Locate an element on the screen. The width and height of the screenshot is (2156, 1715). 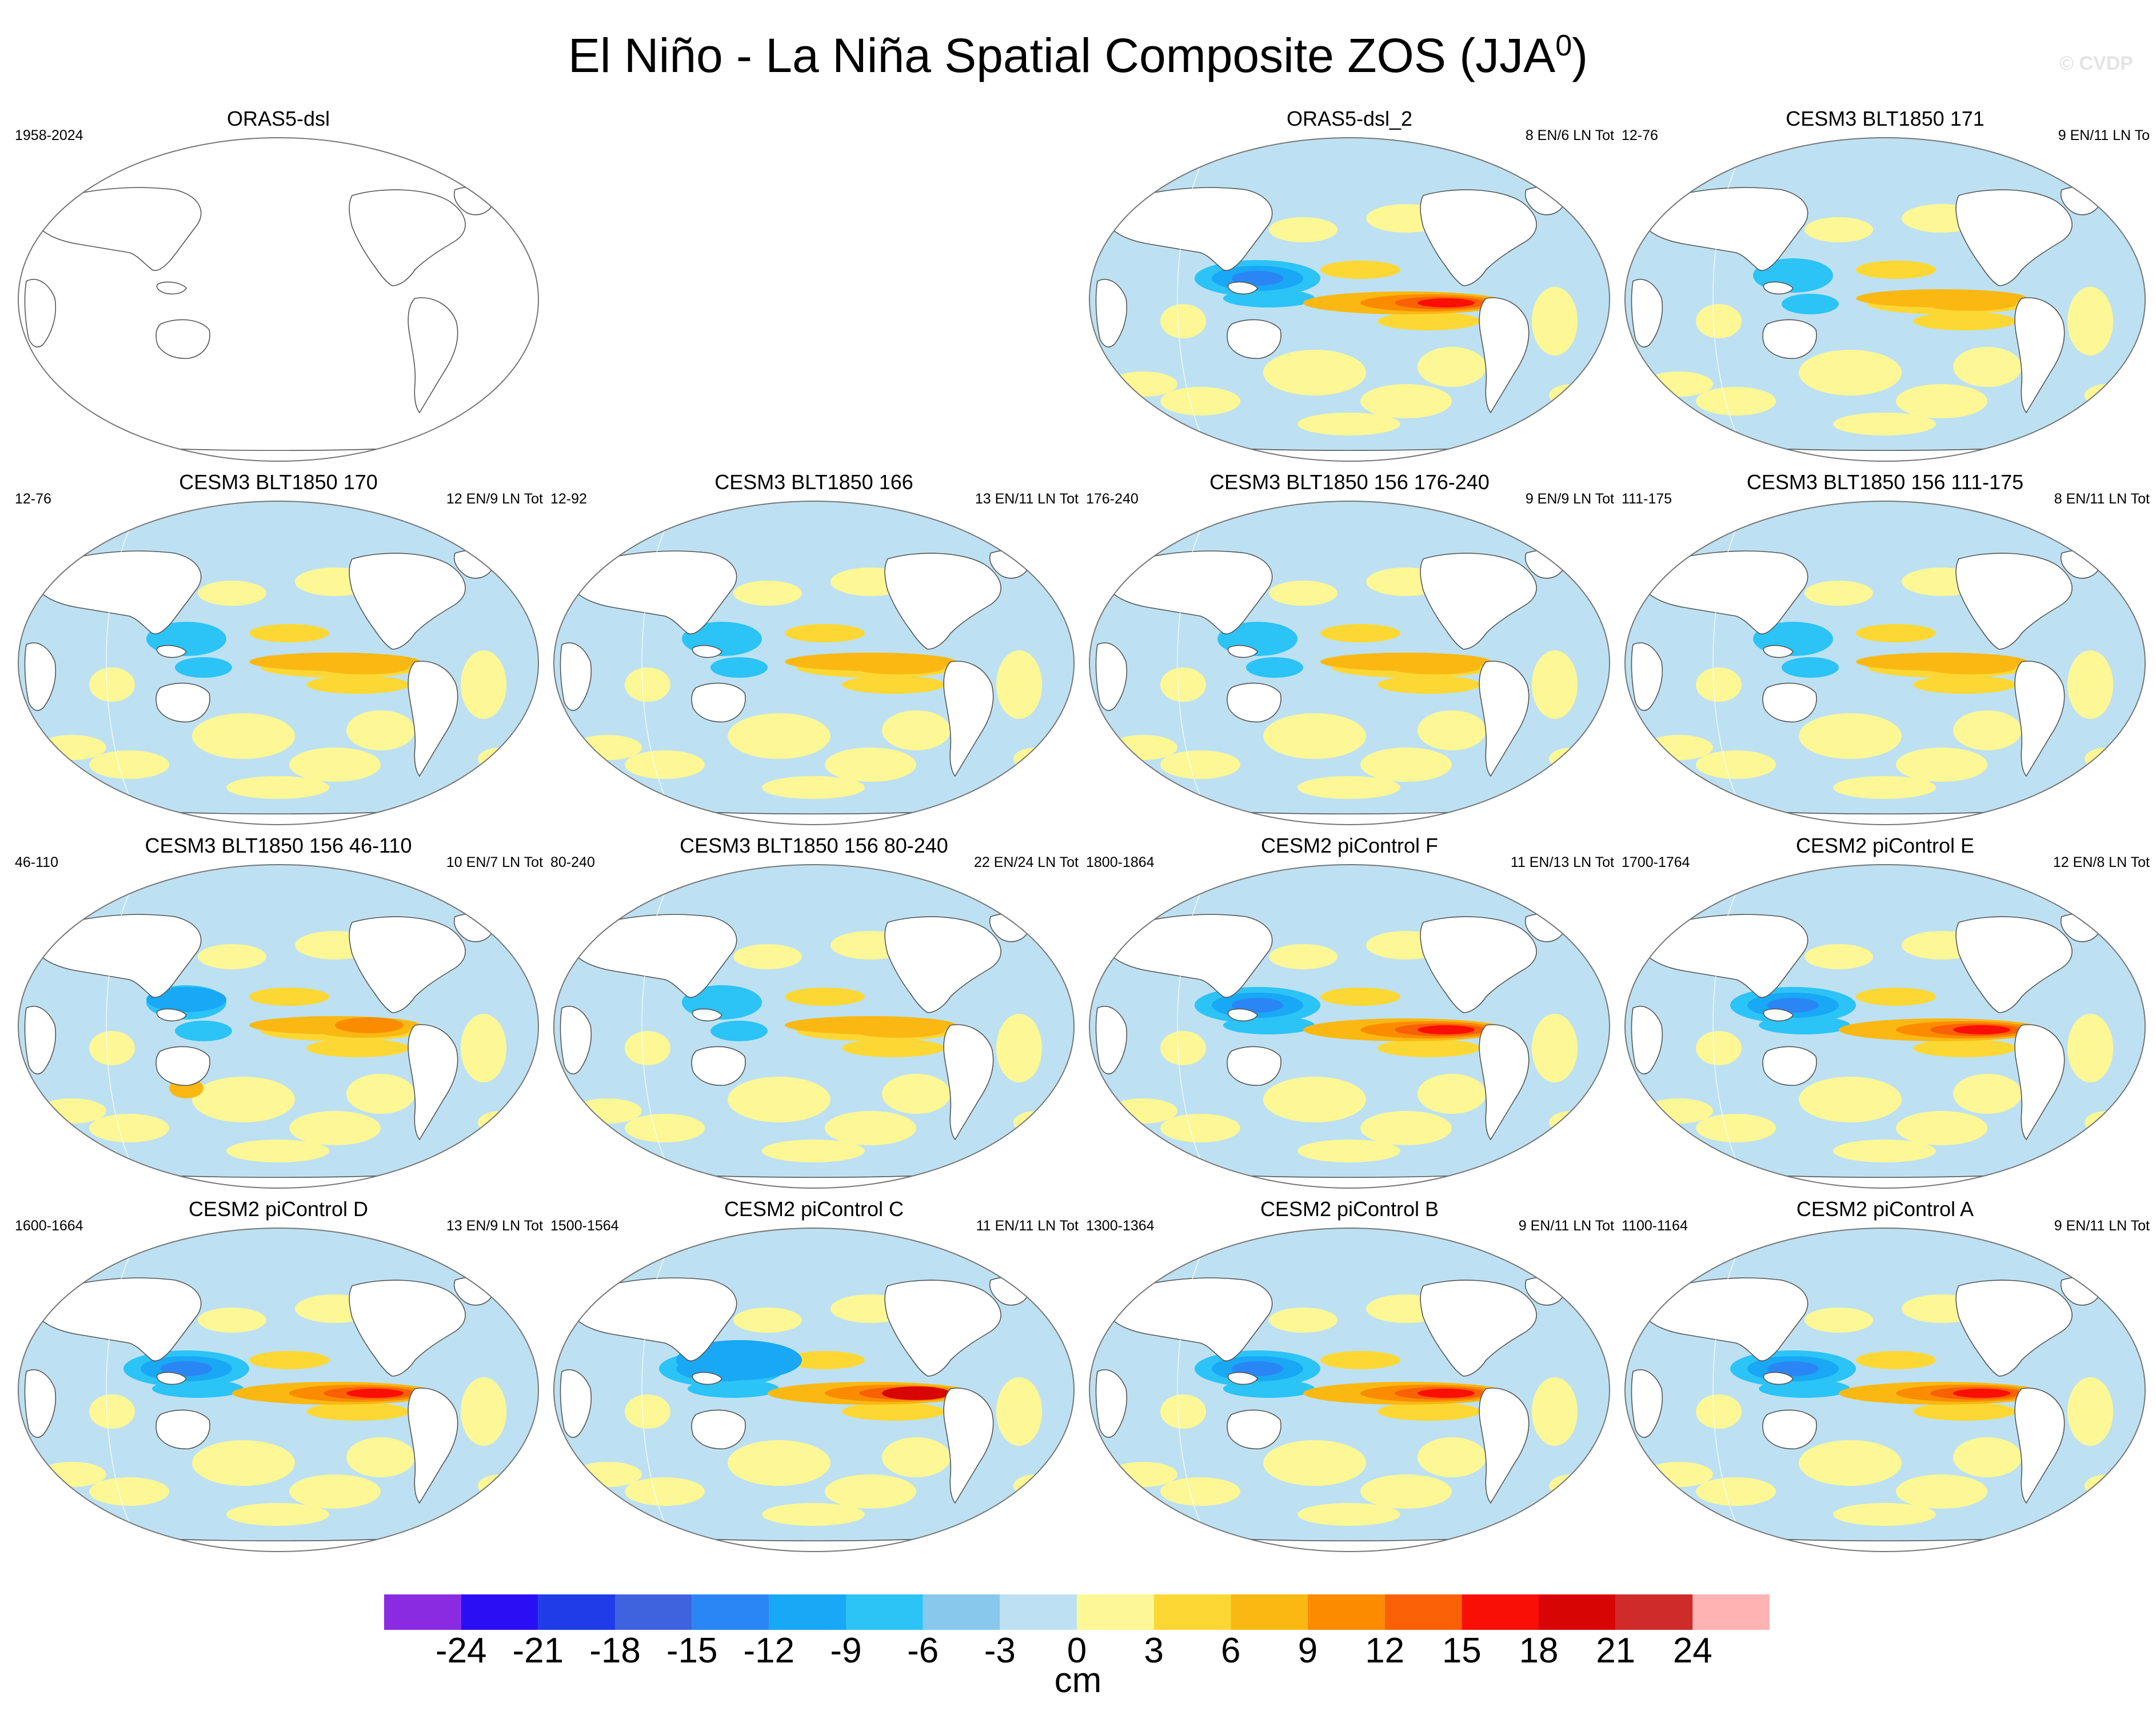
colorbar-tick-label: 6 is located at coordinates (1231, 1650).